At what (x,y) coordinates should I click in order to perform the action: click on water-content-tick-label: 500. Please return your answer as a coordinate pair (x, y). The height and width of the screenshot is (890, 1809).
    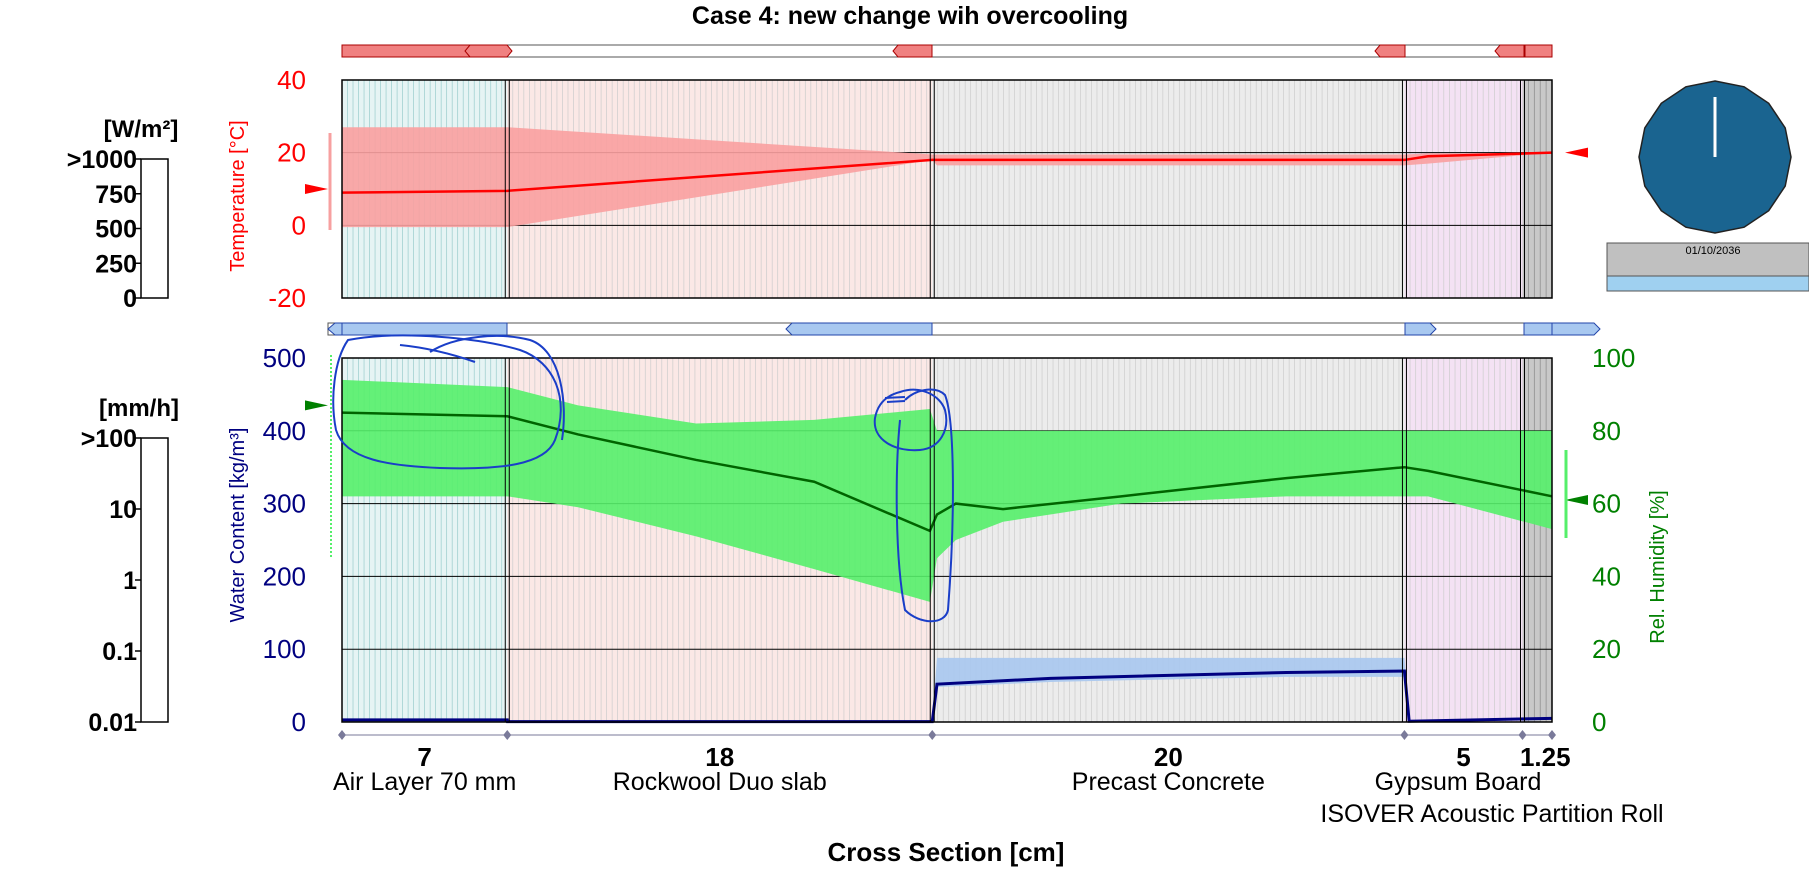
    Looking at the image, I should click on (284, 358).